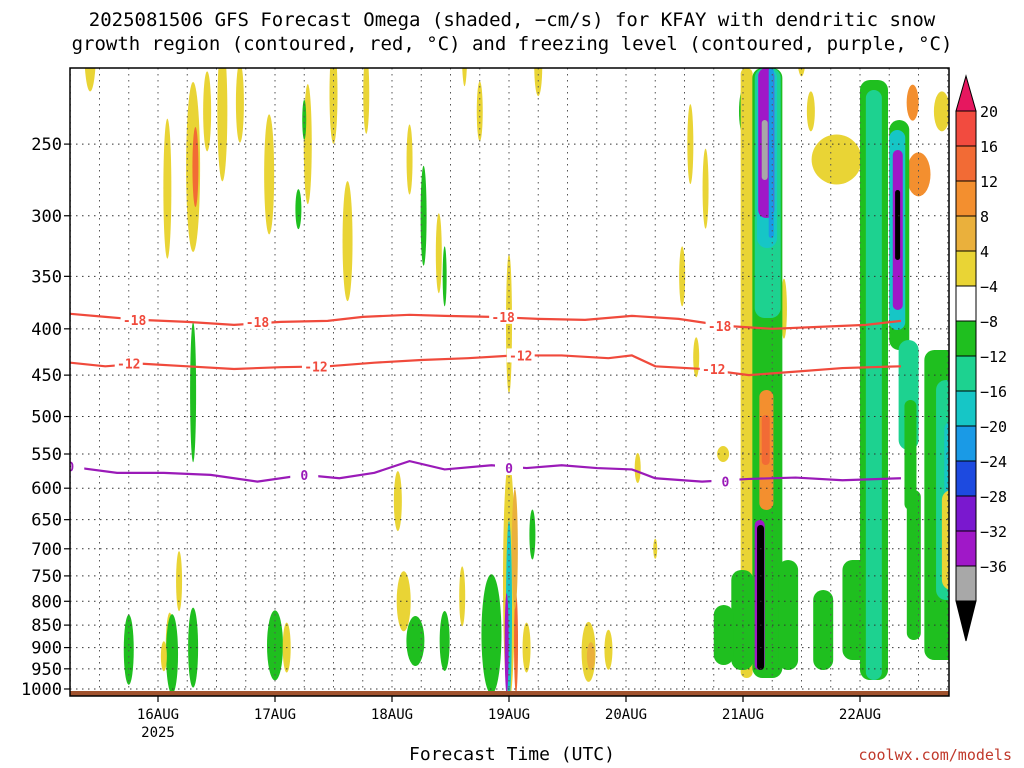 The height and width of the screenshot is (768, 1024). I want to click on colorbar-label: 16, so click(989, 147).